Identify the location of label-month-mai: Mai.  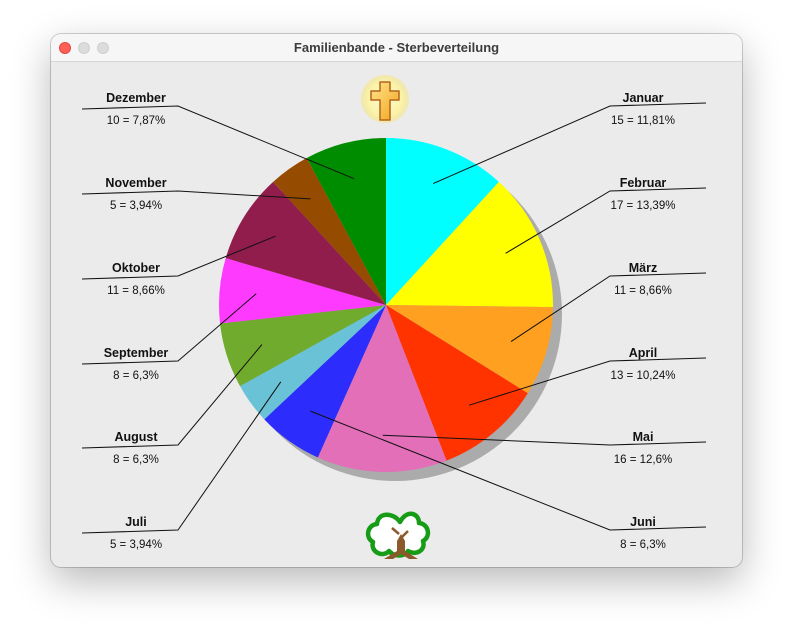
(643, 437).